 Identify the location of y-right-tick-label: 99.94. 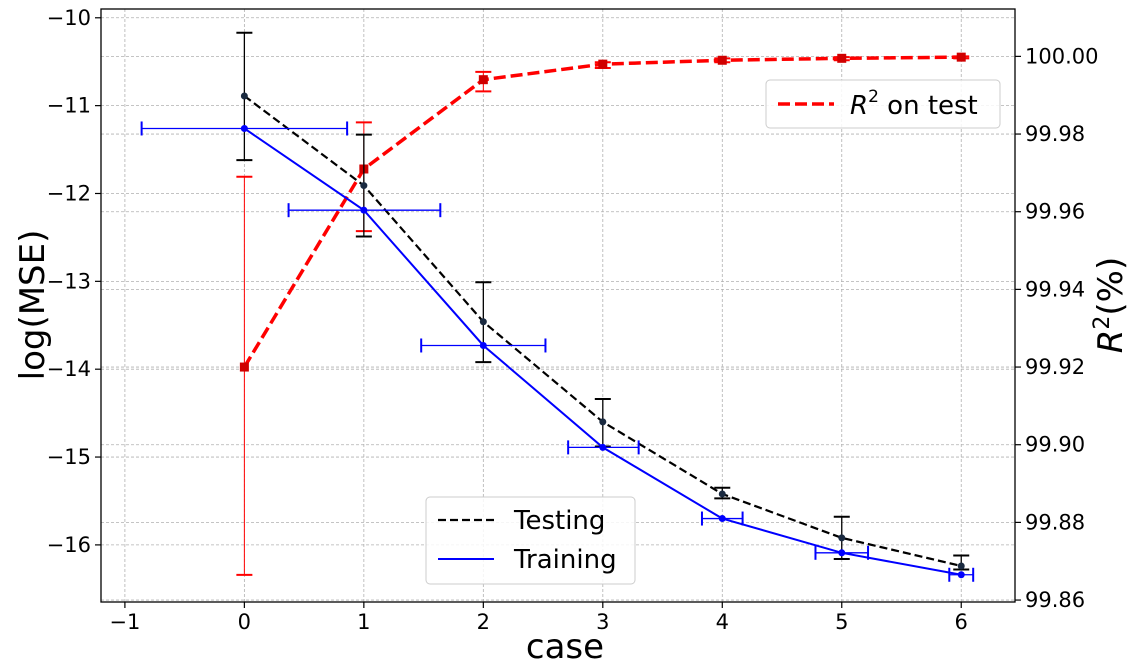
(1055, 289).